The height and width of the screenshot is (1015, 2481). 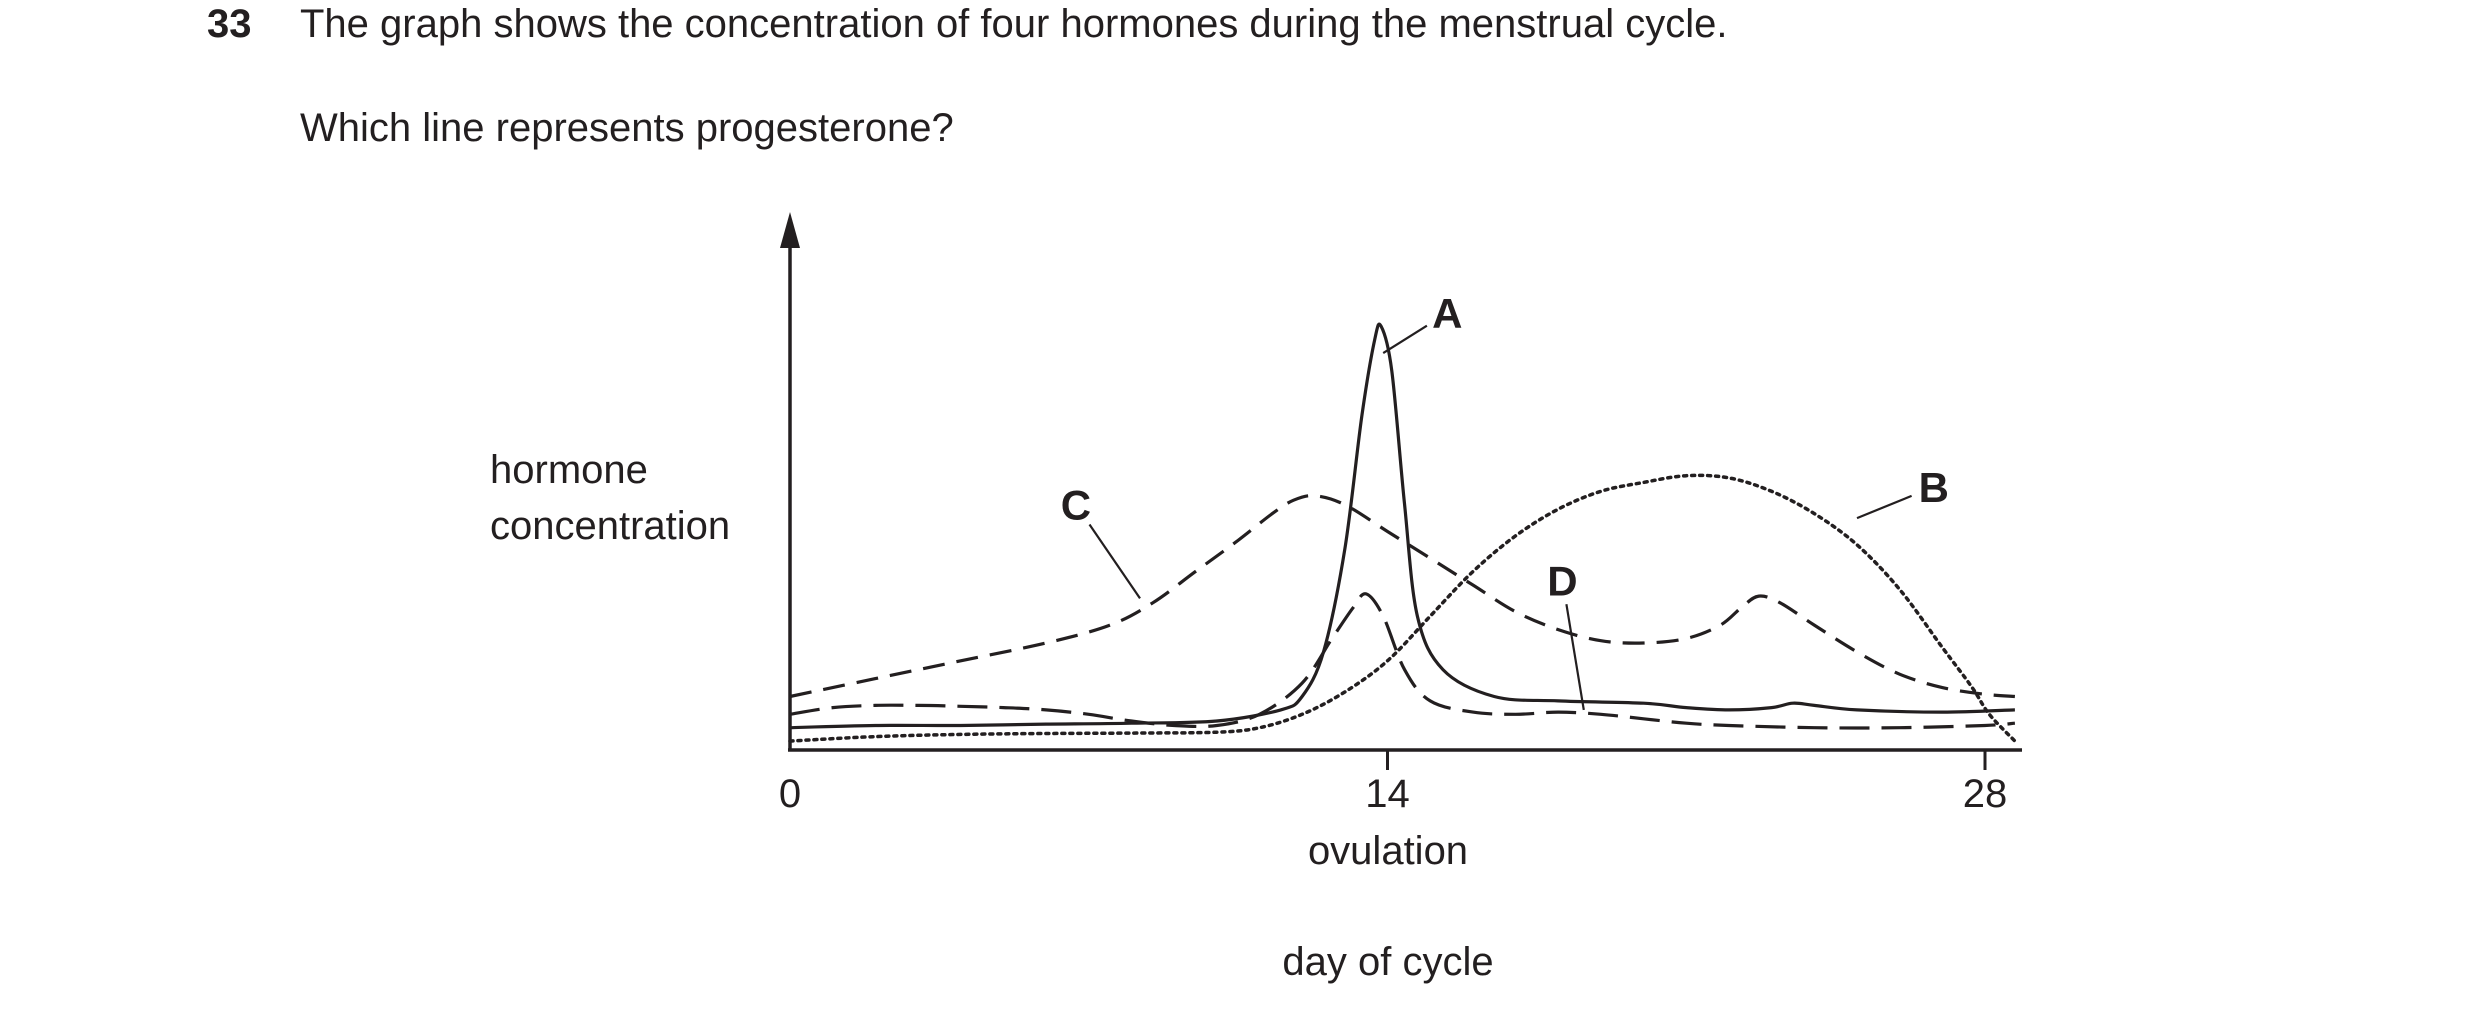 I want to click on series-label-a: A, so click(x=1447, y=313).